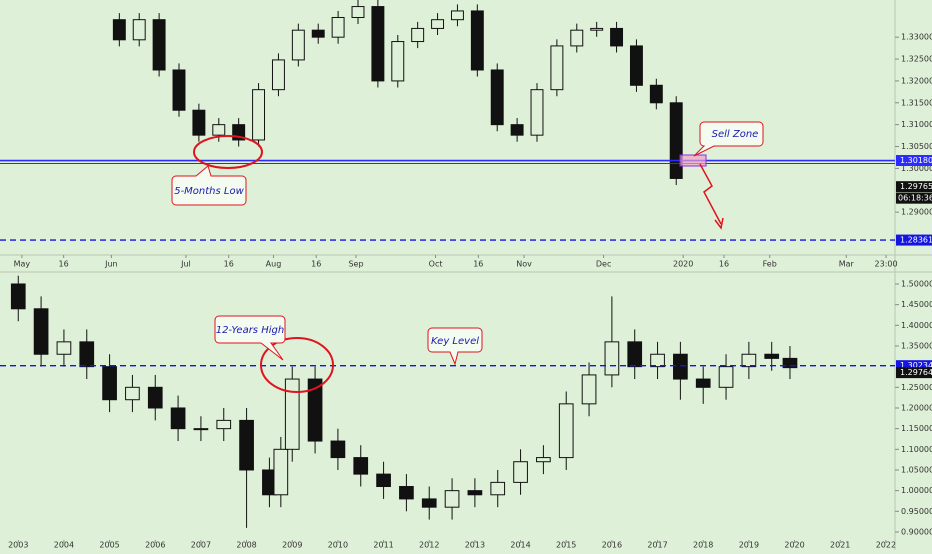  What do you see at coordinates (436, 264) in the screenshot?
I see `x-tick-label: Oct` at bounding box center [436, 264].